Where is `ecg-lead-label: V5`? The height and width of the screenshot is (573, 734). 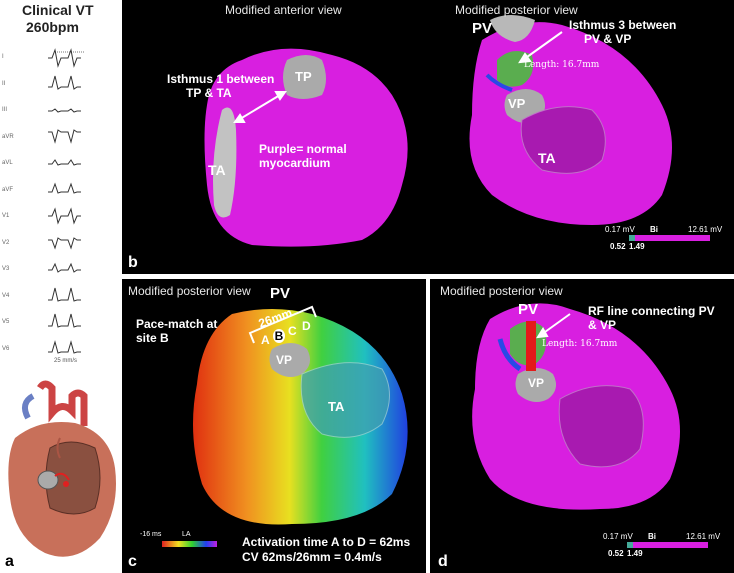
ecg-lead-label: V5 is located at coordinates (6, 322).